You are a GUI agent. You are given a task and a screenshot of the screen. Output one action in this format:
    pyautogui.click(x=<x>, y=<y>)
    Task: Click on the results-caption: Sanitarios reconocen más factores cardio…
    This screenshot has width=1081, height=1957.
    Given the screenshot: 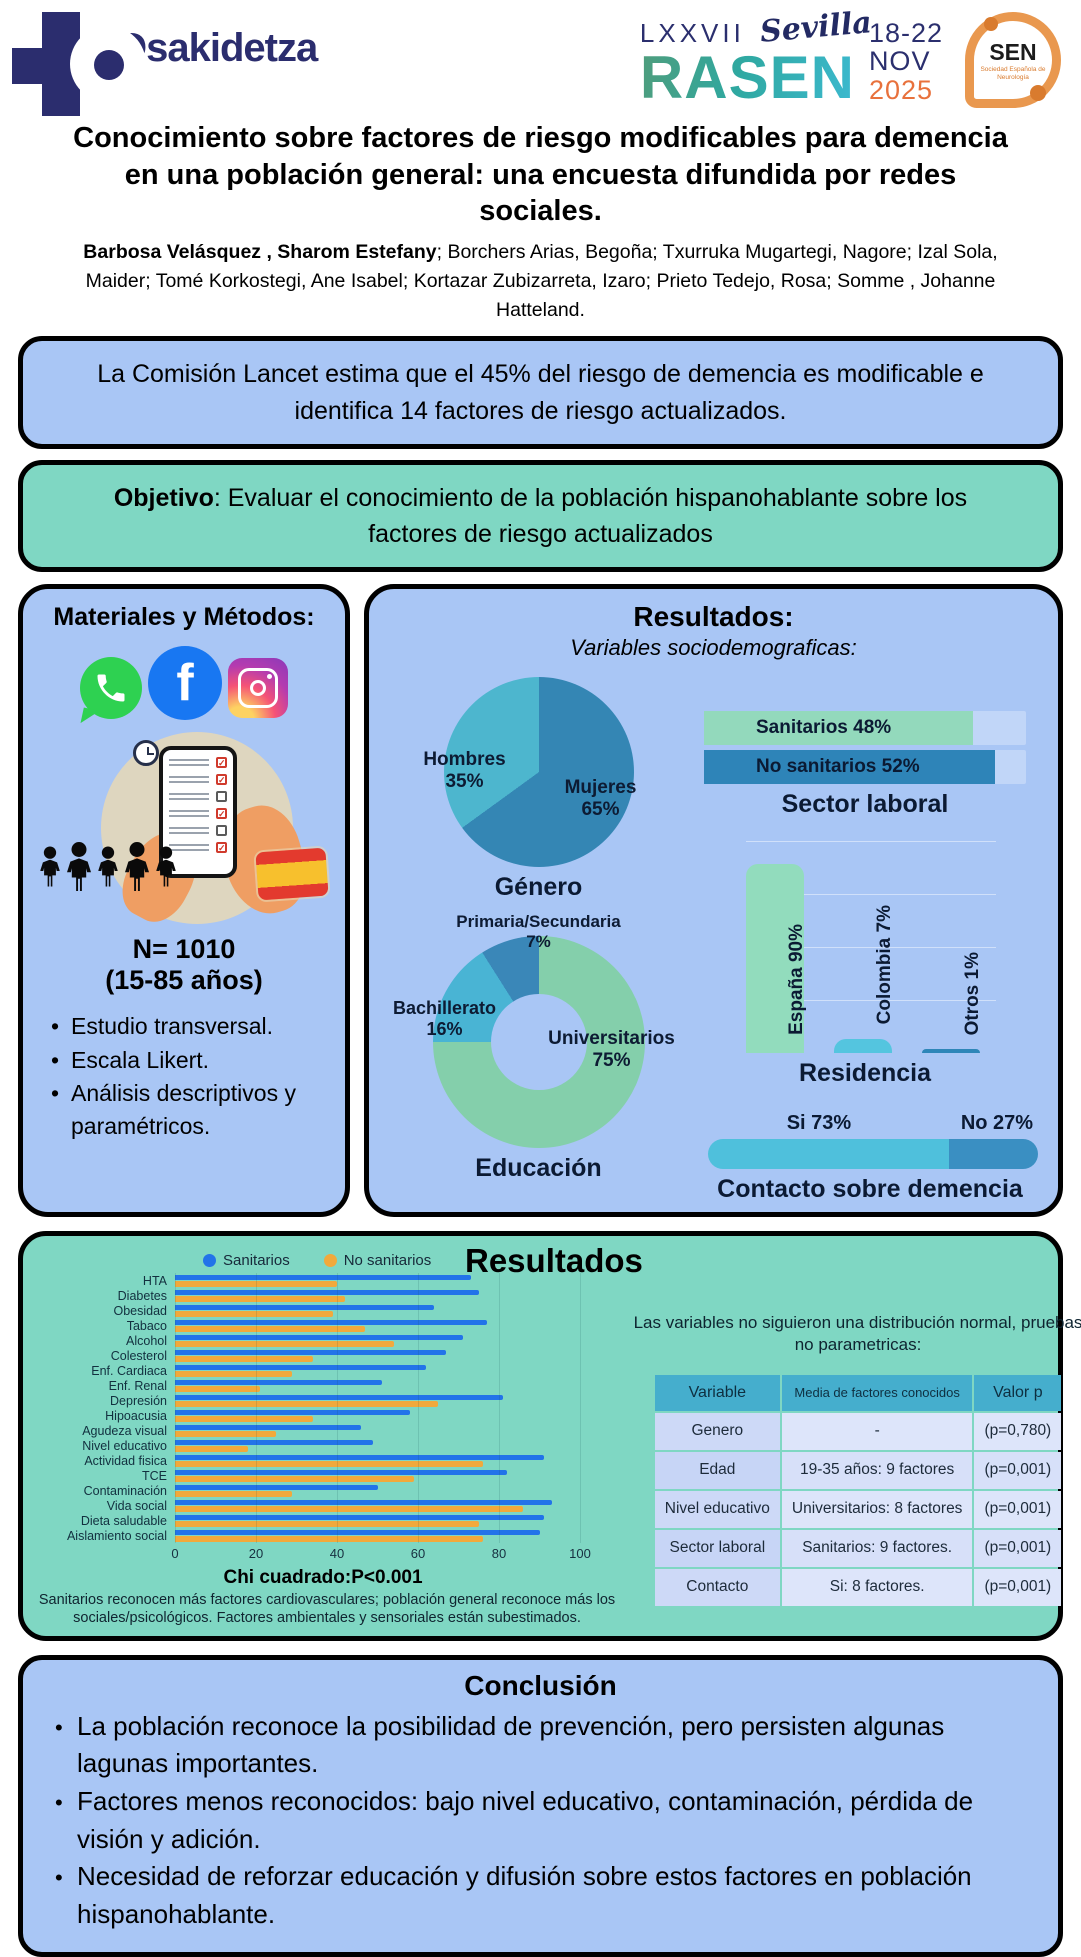 What is the action you would take?
    pyautogui.click(x=327, y=1609)
    